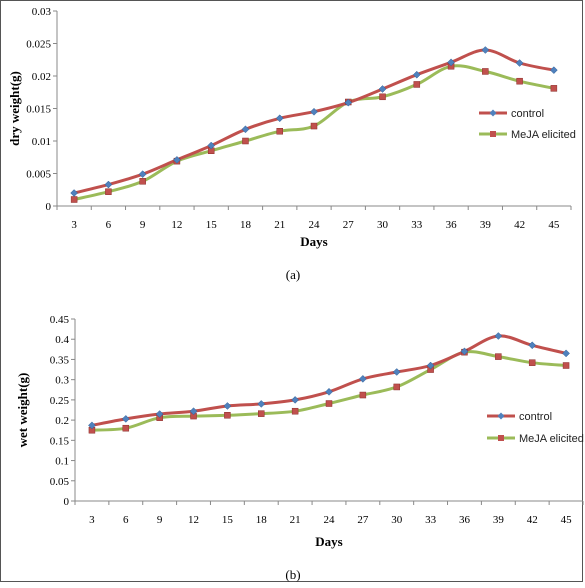 This screenshot has height=588, width=585. I want to click on y-tick-label: 0.3, so click(62, 381).